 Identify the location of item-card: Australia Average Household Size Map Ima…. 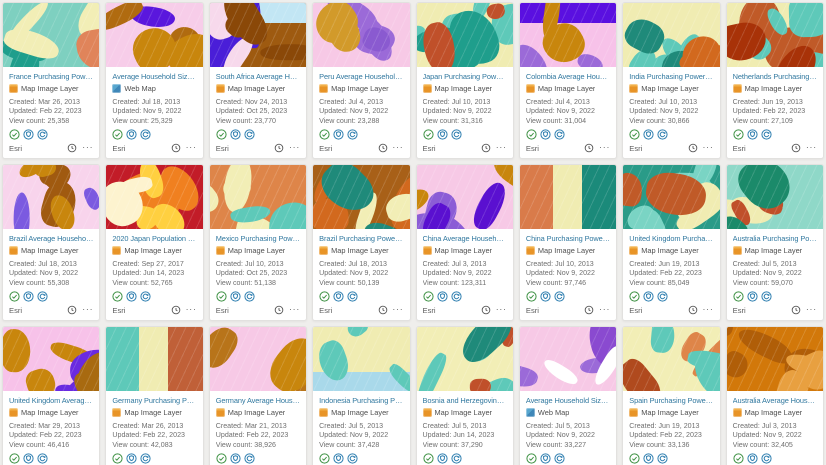
(774, 395).